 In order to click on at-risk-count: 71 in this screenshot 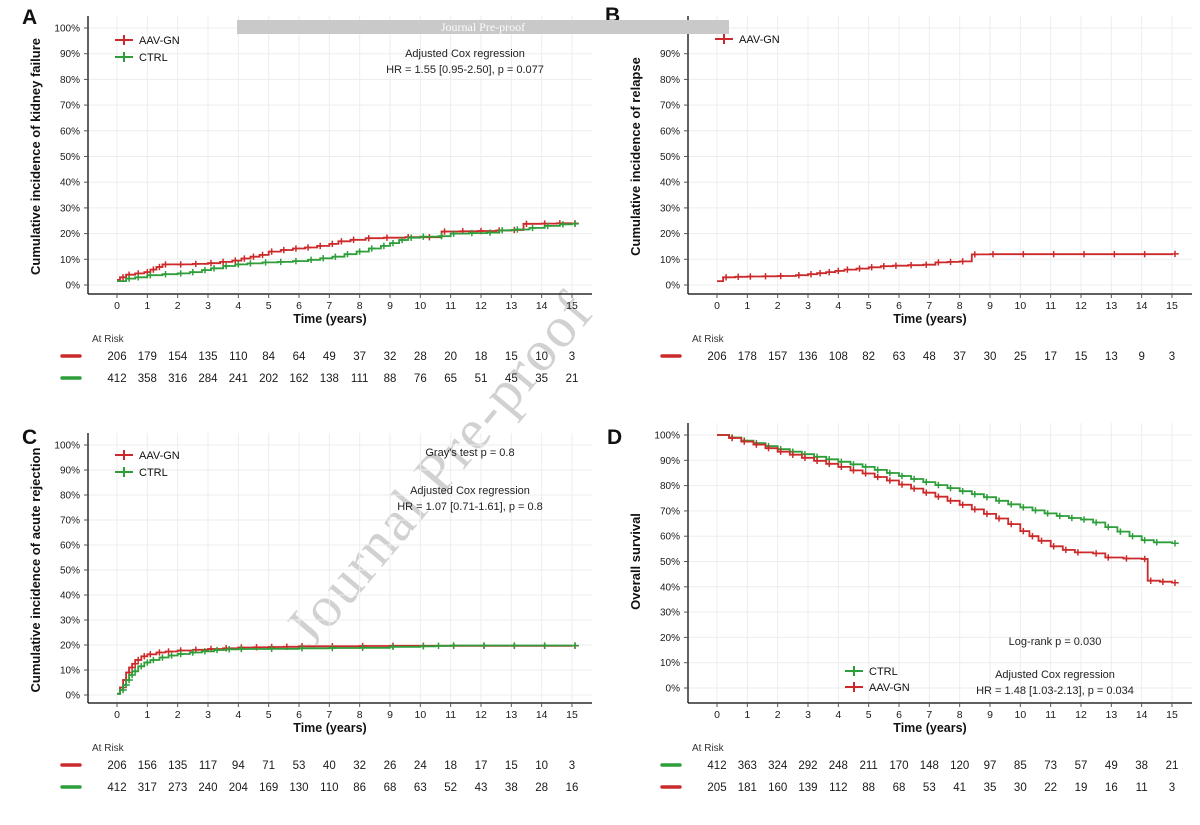, I will do `click(268, 766)`.